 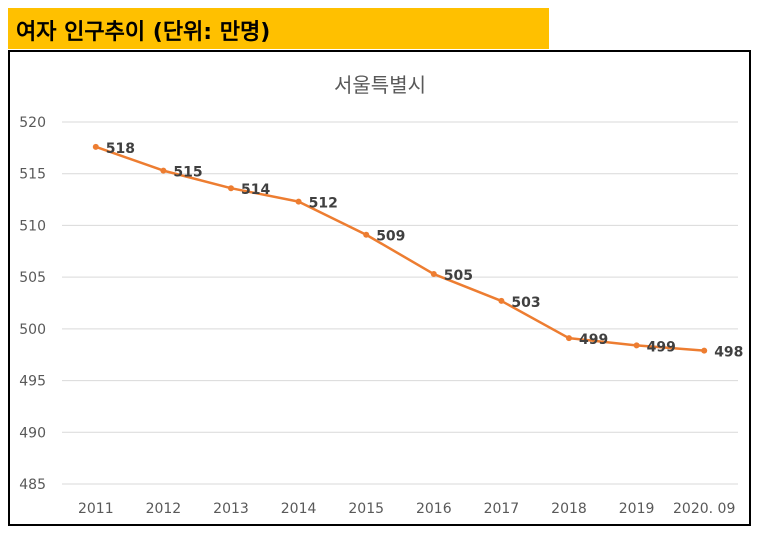 I want to click on data-label: 498, so click(x=728, y=353).